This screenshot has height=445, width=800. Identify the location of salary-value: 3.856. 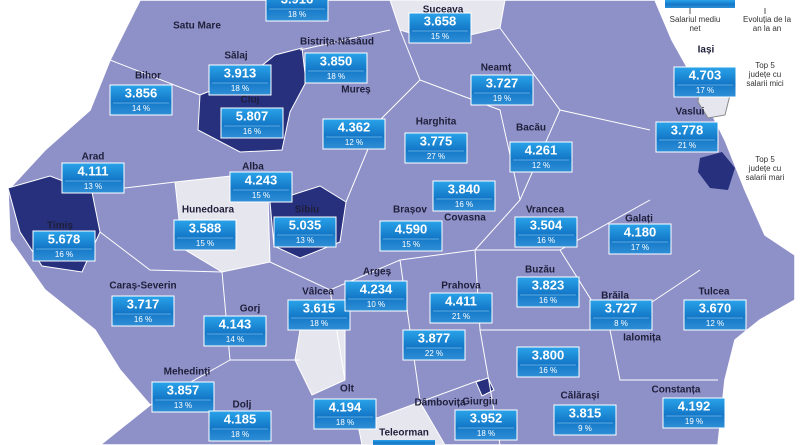
(141, 92).